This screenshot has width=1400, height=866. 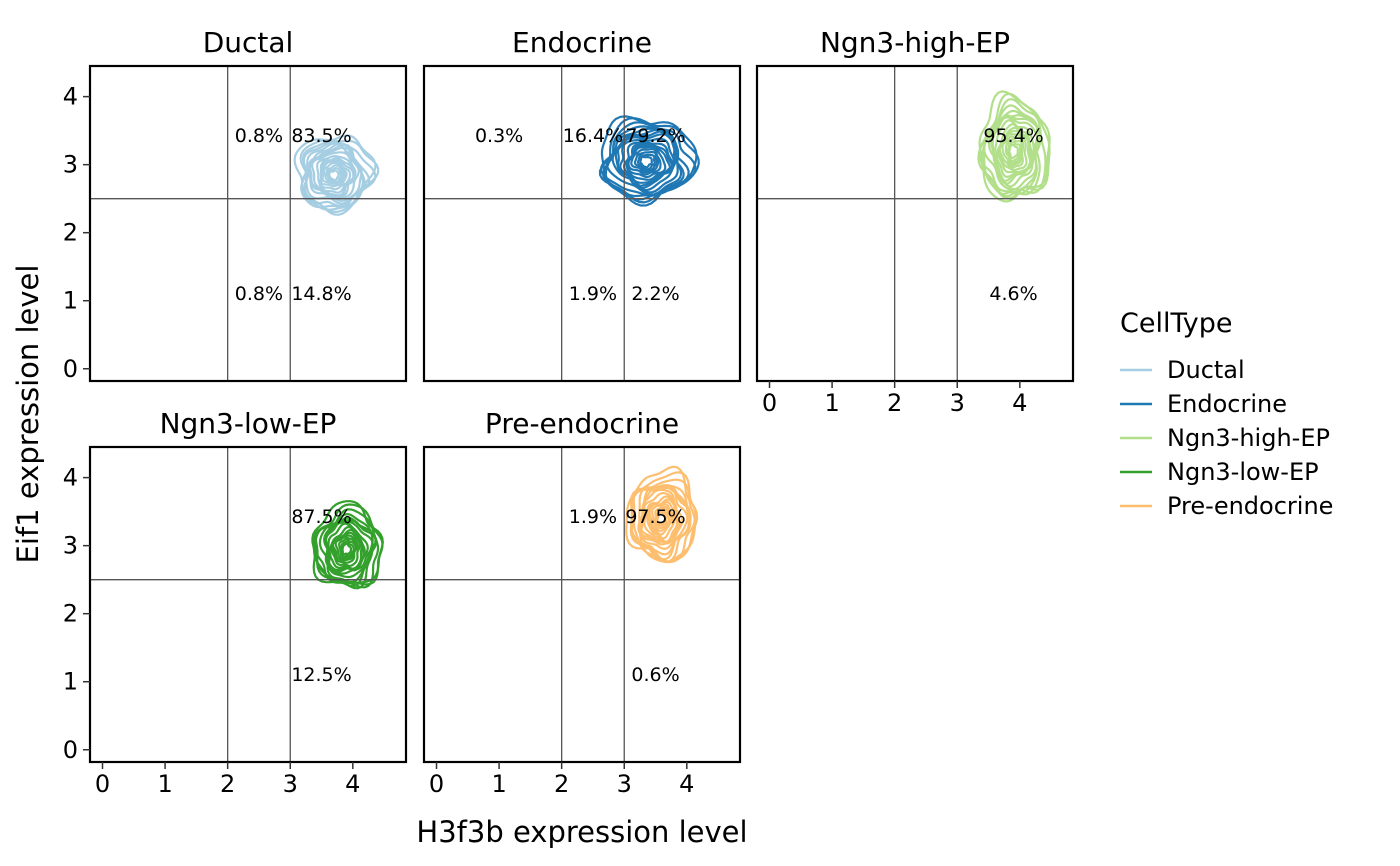 I want to click on legend-label: Ngn3-low-EP, so click(x=1243, y=472).